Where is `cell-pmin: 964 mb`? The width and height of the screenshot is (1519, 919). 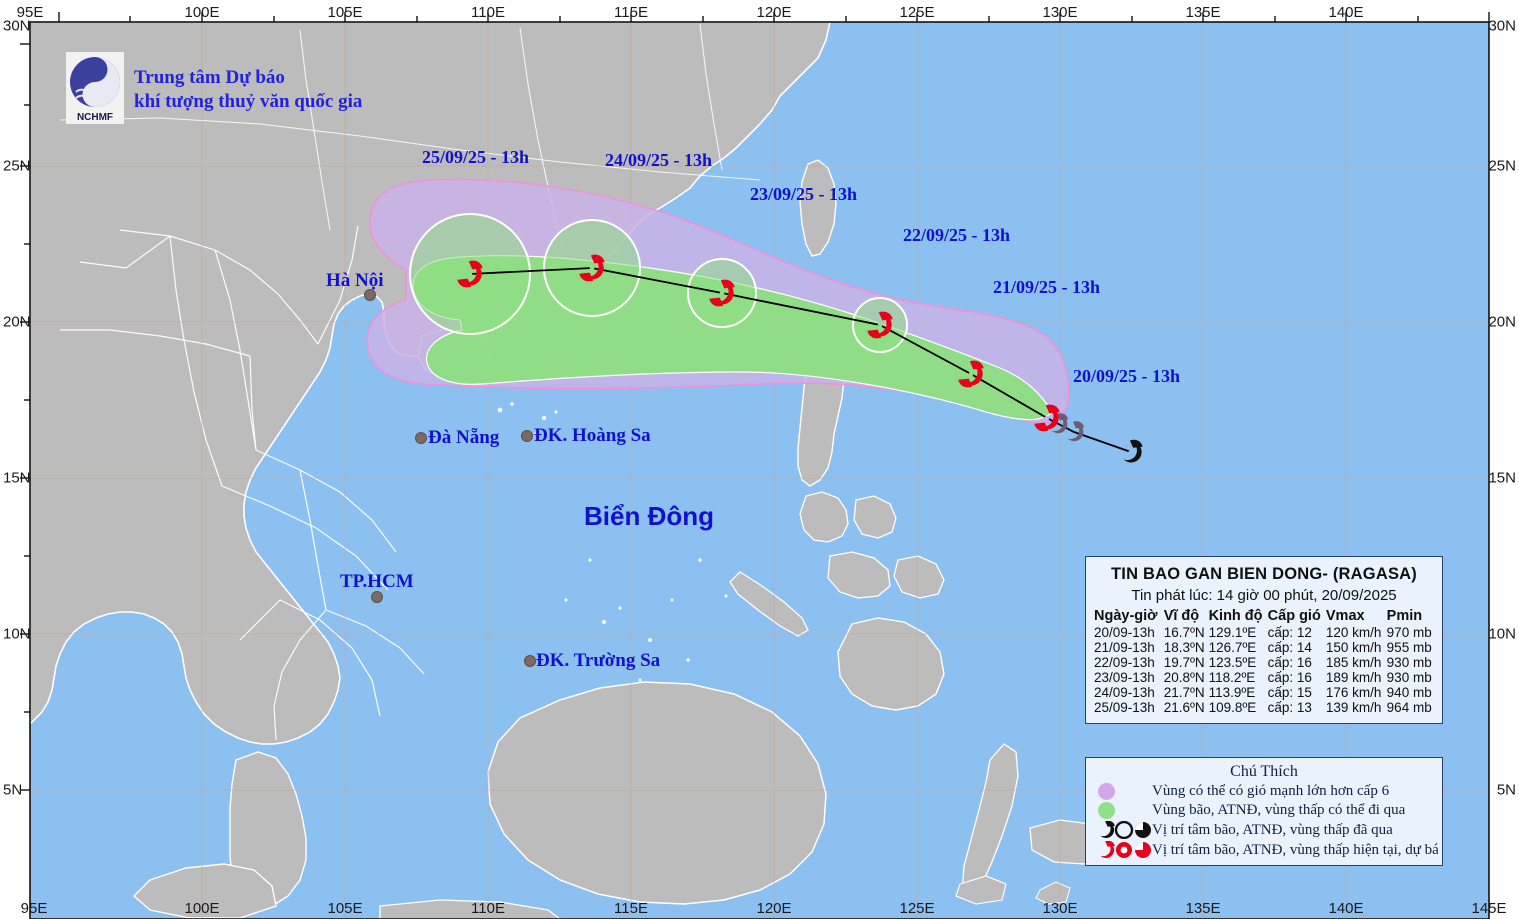
cell-pmin: 964 mb is located at coordinates (1409, 707).